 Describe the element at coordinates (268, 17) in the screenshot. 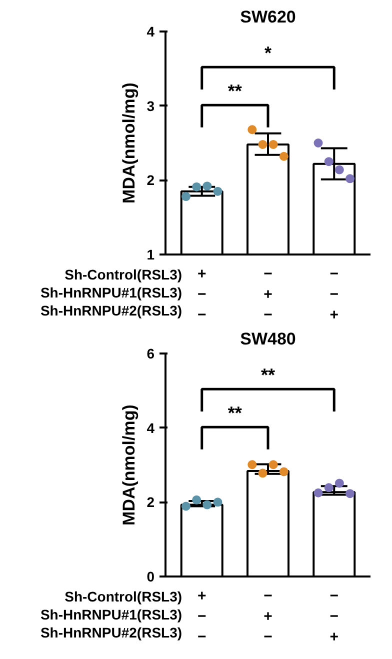

I see `chart-title: SW620` at that location.